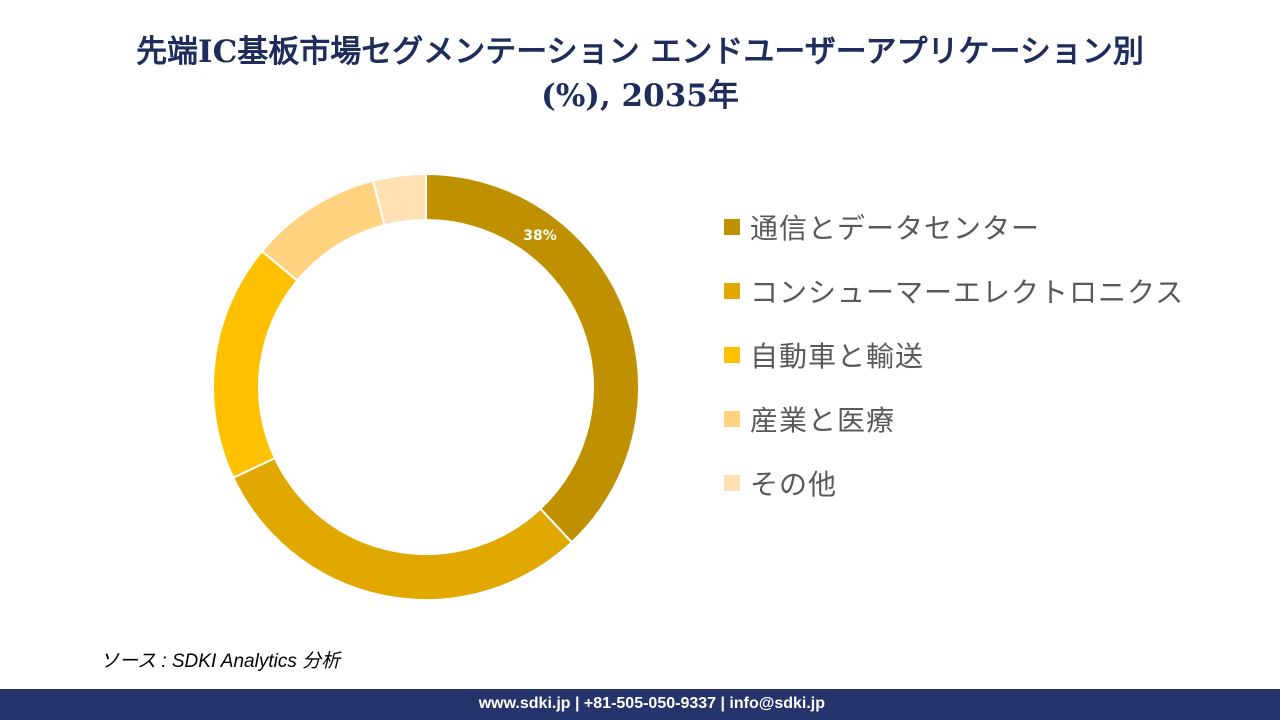 The width and height of the screenshot is (1280, 720). Describe the element at coordinates (540, 236) in the screenshot. I see `data-label-1: 38%` at that location.